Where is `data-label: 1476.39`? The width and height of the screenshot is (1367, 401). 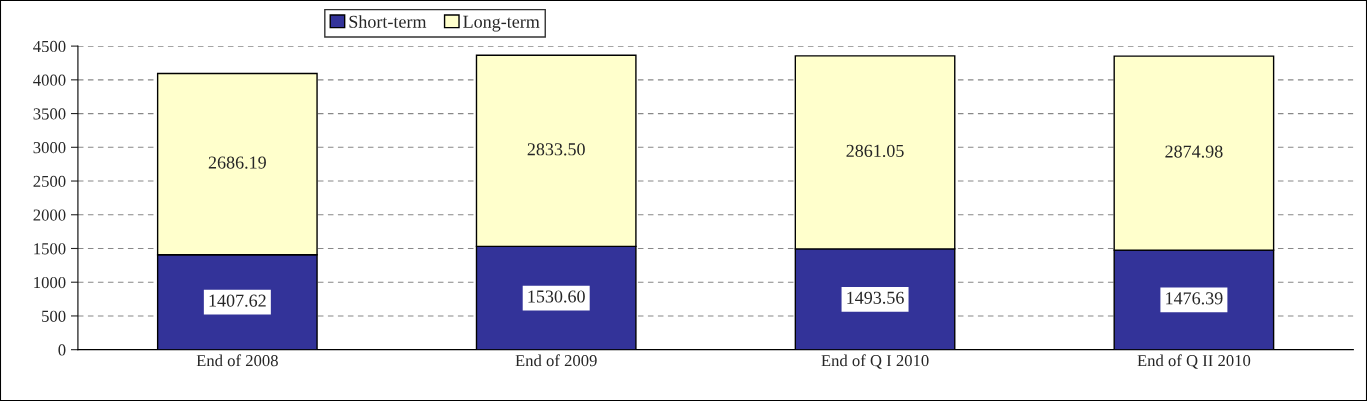
data-label: 1476.39 is located at coordinates (1194, 298).